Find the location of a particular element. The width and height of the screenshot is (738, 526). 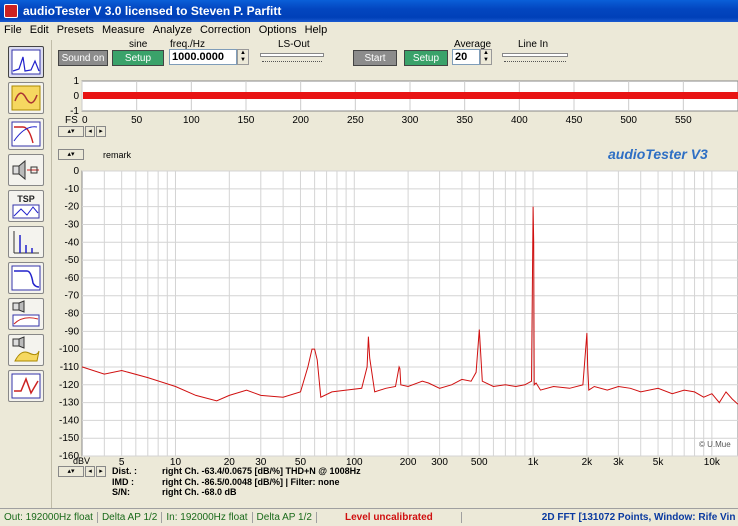

spectrum-view-button is located at coordinates (26, 62).